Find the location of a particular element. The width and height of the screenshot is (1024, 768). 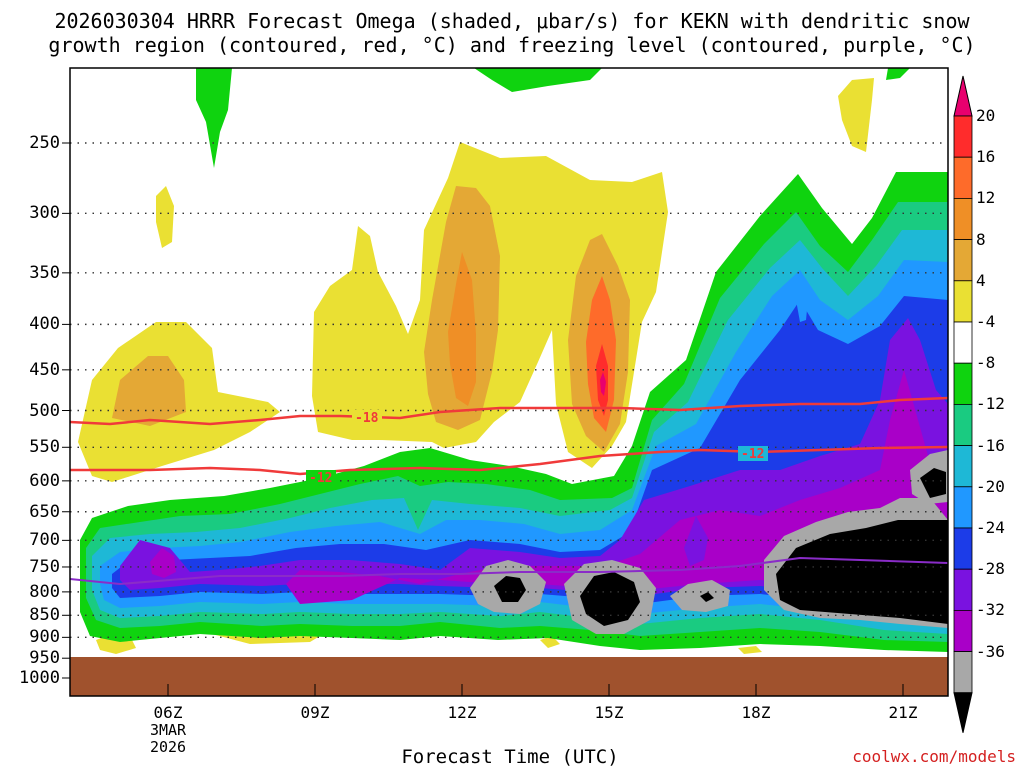

colorbar-label--16: -16 is located at coordinates (990, 445).